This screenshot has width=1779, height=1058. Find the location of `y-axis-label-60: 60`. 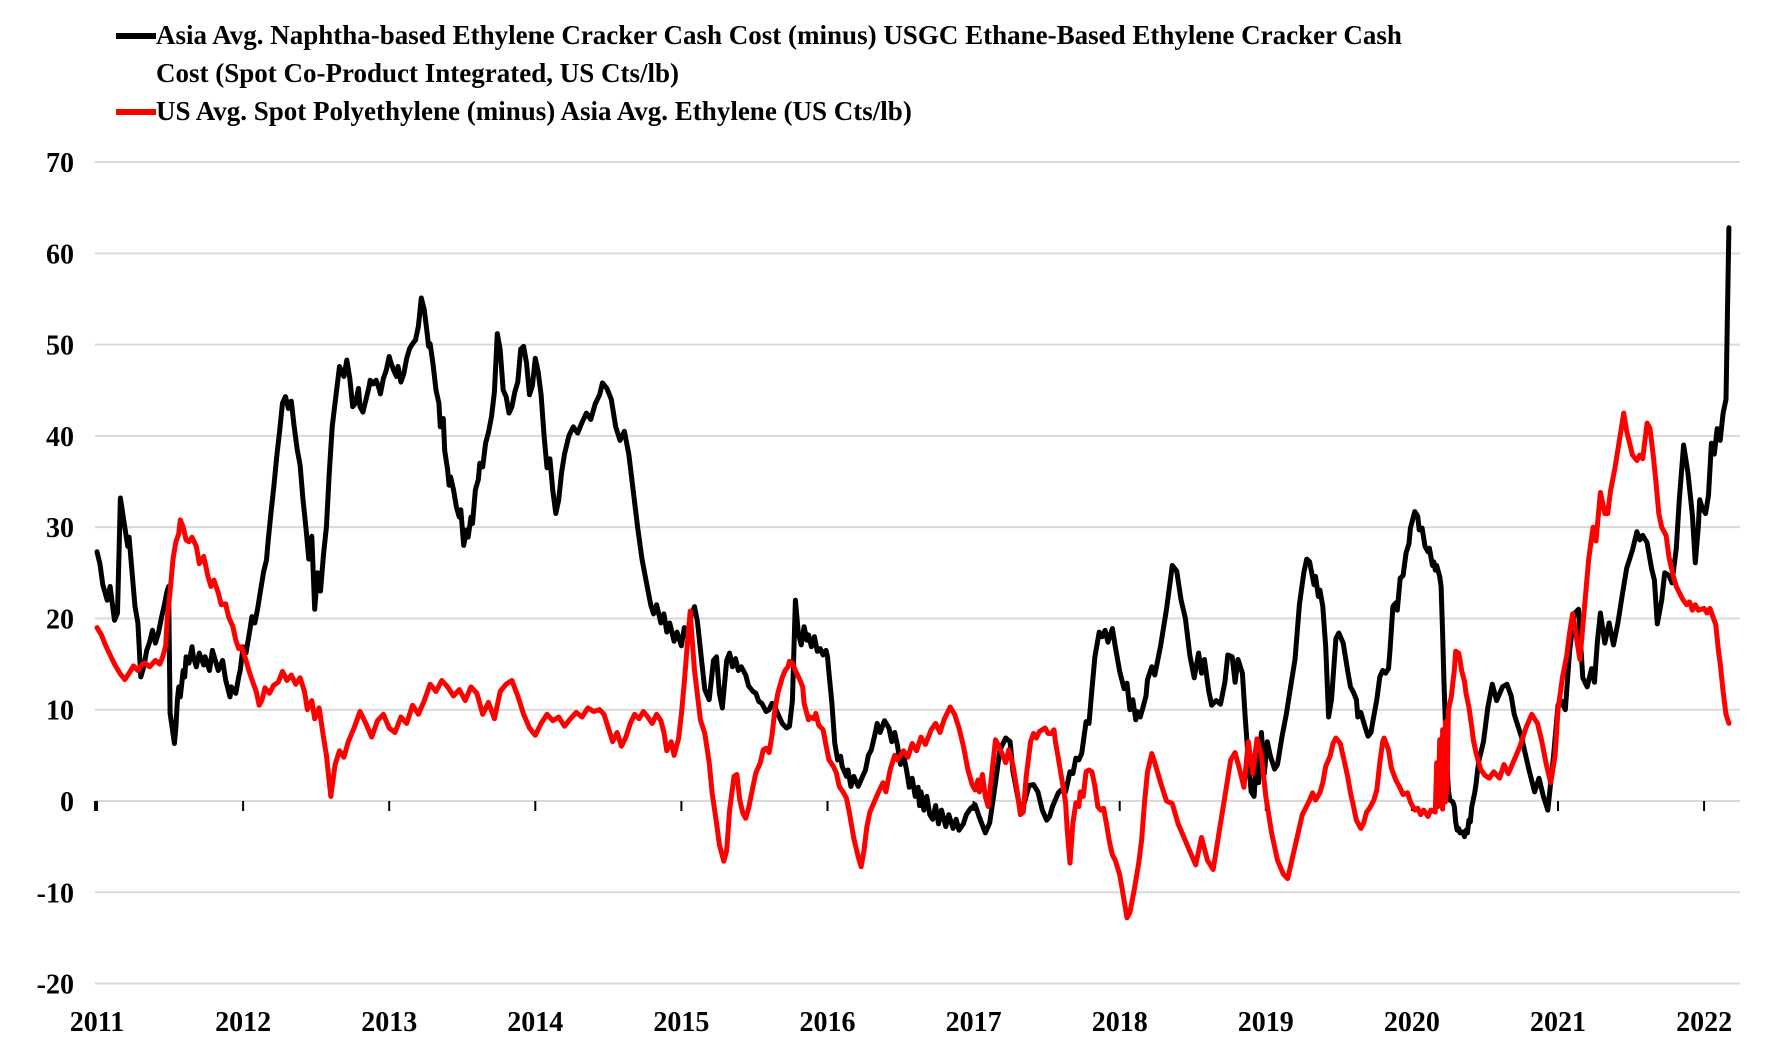

y-axis-label-60: 60 is located at coordinates (60, 254).